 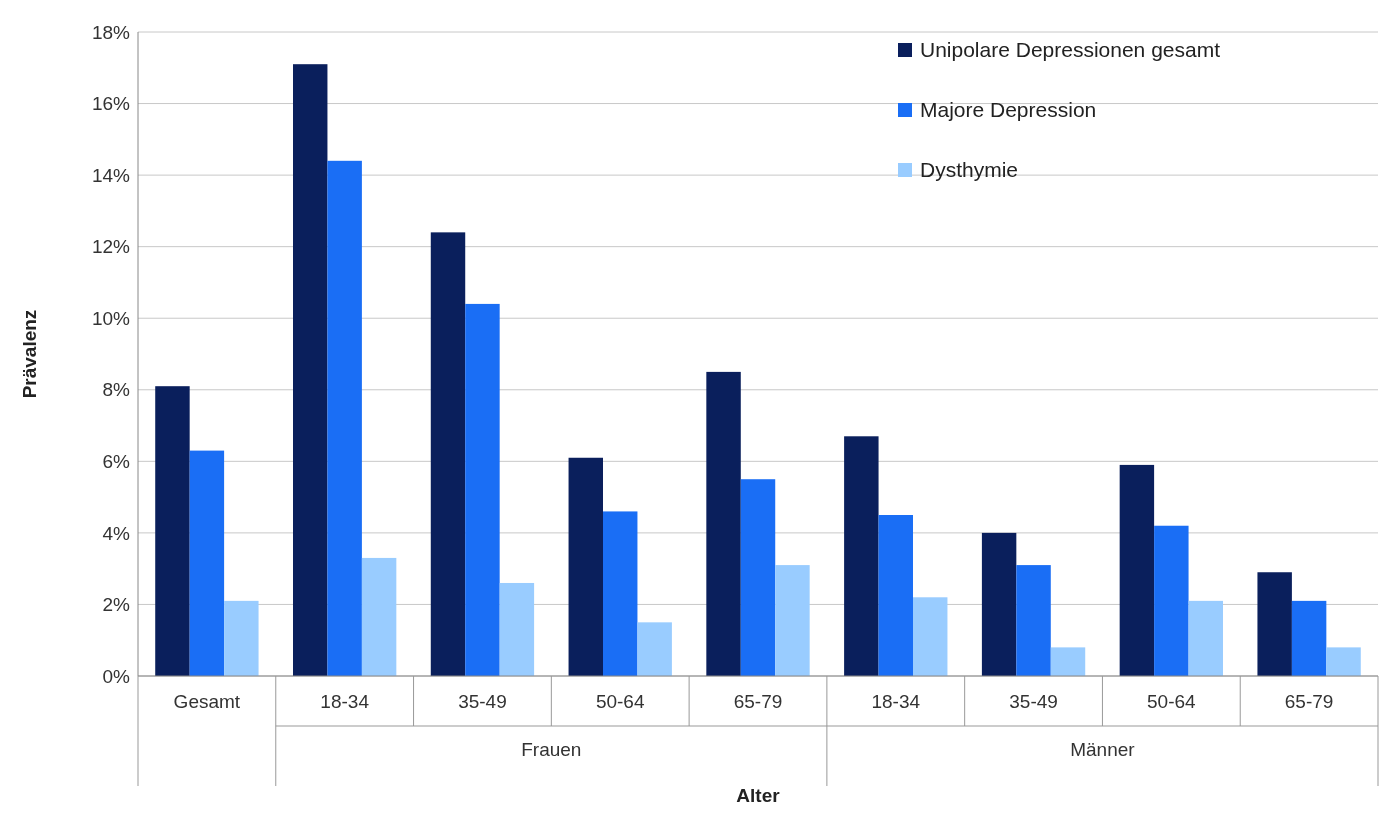 What do you see at coordinates (116, 533) in the screenshot?
I see `y-tick-label: 4%` at bounding box center [116, 533].